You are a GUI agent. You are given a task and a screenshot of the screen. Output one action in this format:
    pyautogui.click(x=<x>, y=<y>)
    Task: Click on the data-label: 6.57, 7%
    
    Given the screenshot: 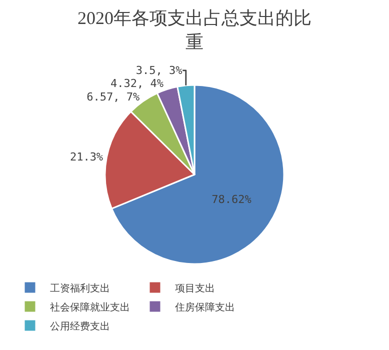 What is the action you would take?
    pyautogui.click(x=113, y=97)
    